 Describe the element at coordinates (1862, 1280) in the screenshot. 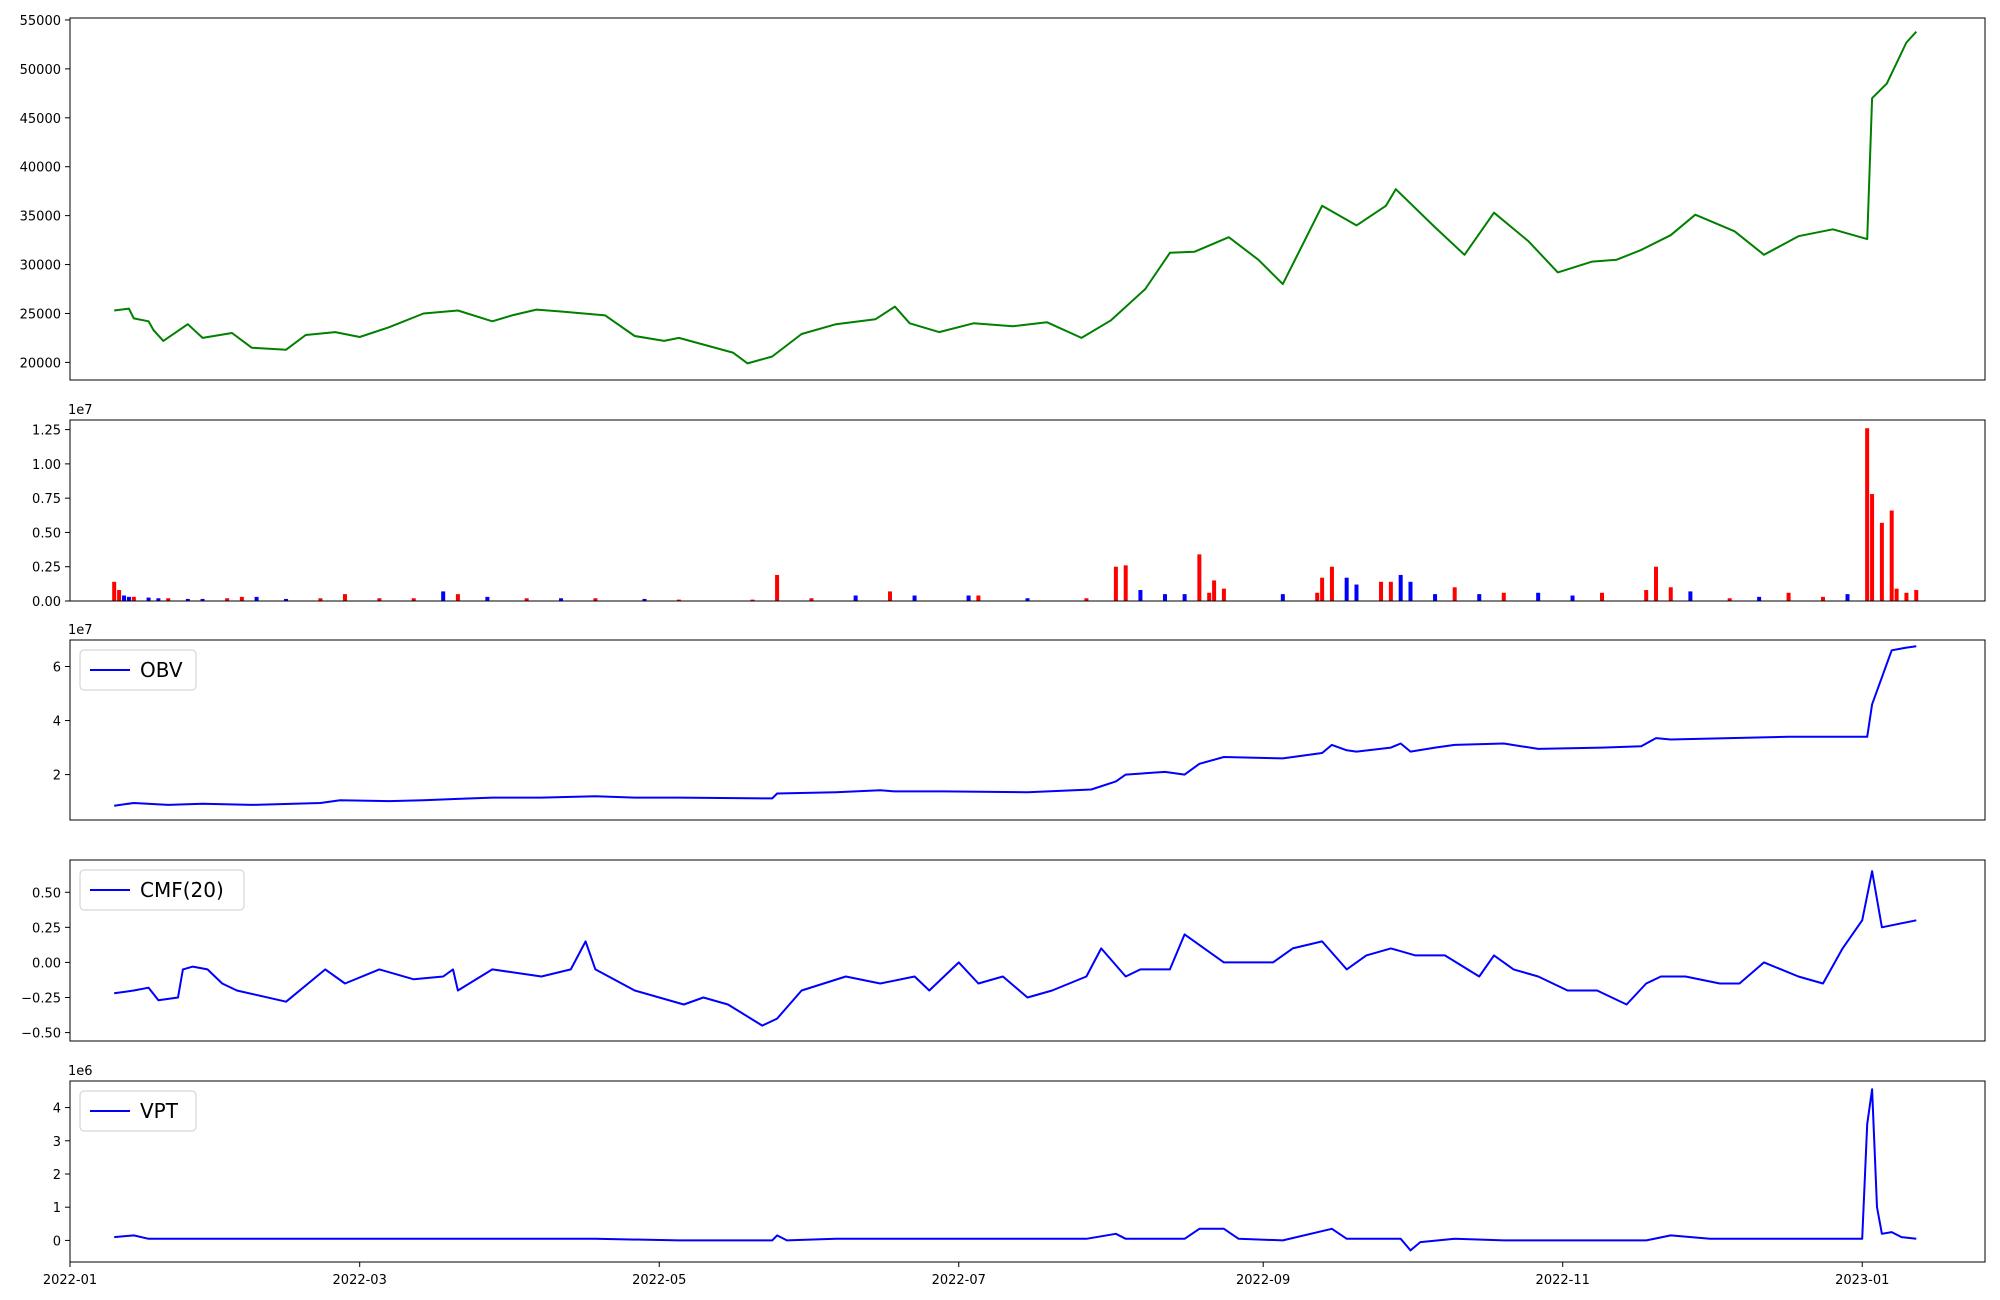

I see `x-tick-label: 2023-01` at that location.